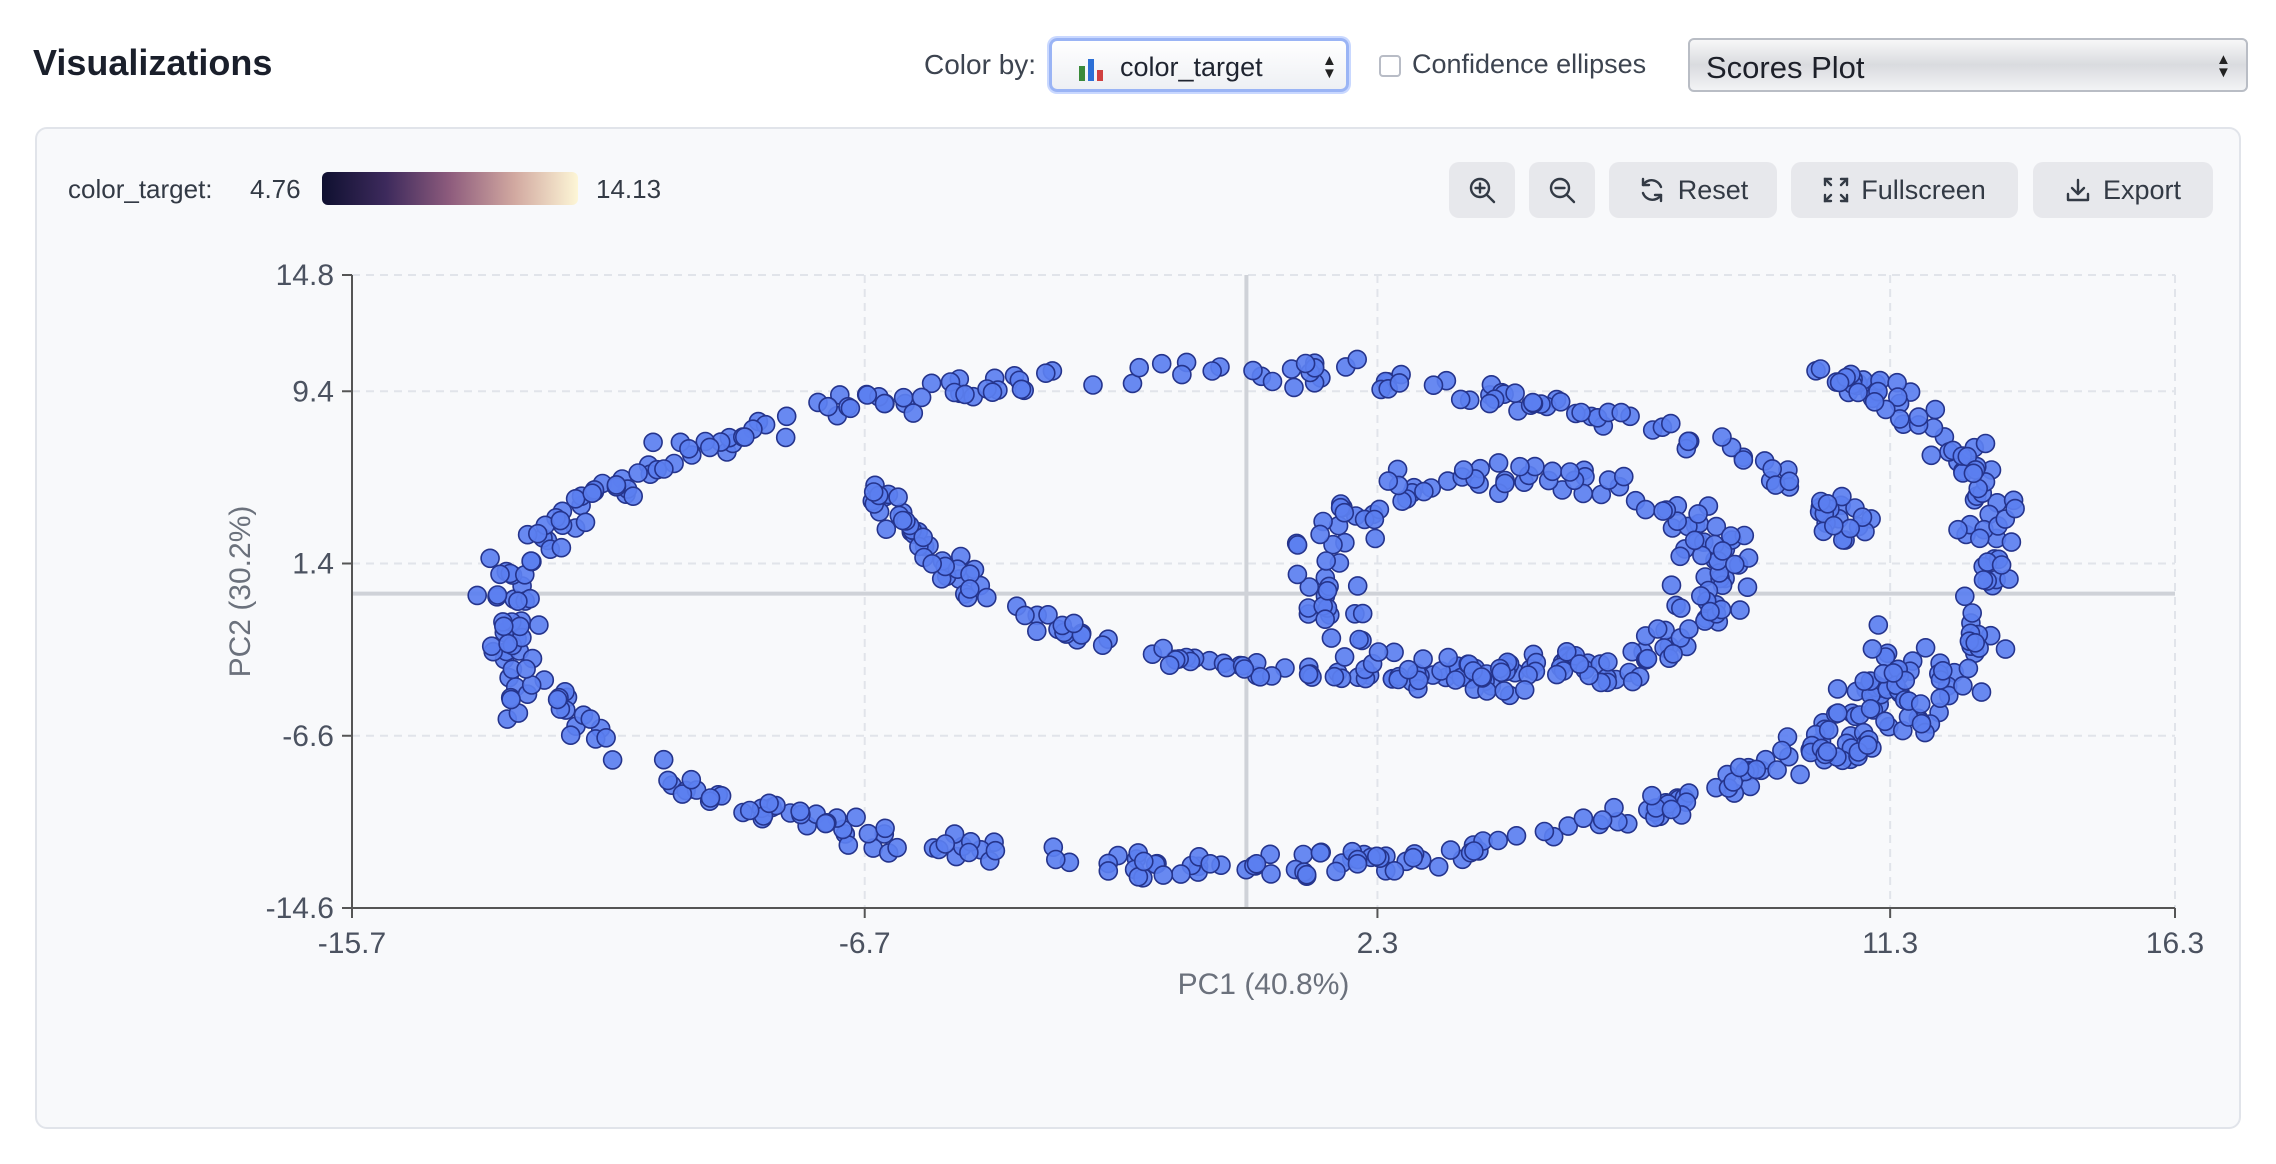 This screenshot has width=2276, height=1164. Describe the element at coordinates (865, 943) in the screenshot. I see `x-tick-label: -6.7` at that location.